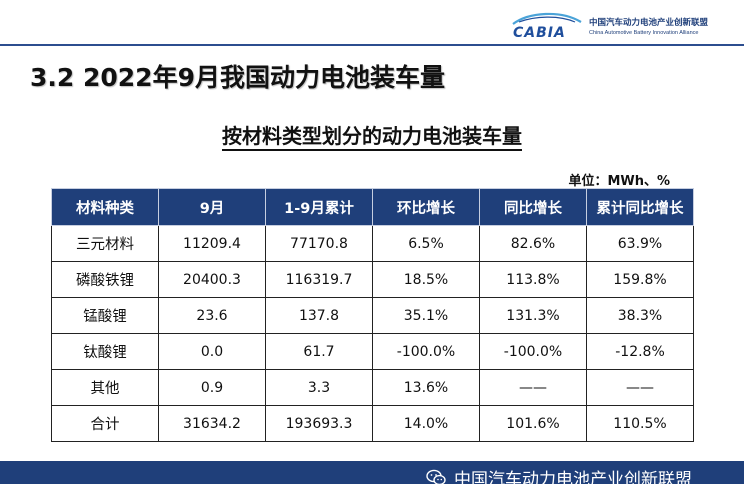  I want to click on table-header-row: 材料种类 9月 1-9月累计 环比增长 同比增长 累计同比增长, so click(372, 207).